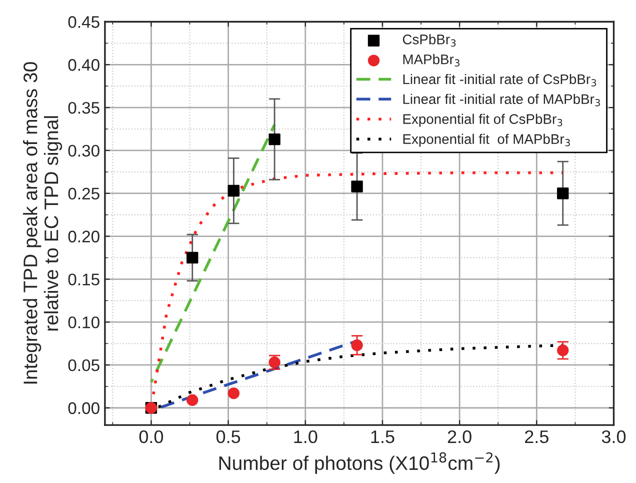 This screenshot has width=636, height=483. What do you see at coordinates (84, 194) in the screenshot?
I see `y-tick-label: 0.25` at bounding box center [84, 194].